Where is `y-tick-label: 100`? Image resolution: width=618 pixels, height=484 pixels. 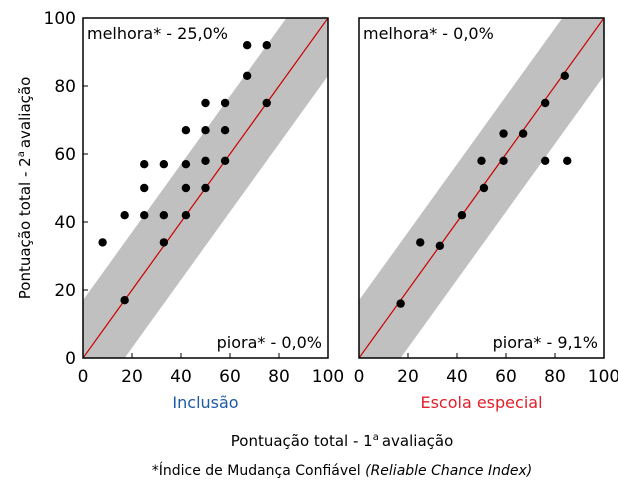
y-tick-label: 100 is located at coordinates (60, 19).